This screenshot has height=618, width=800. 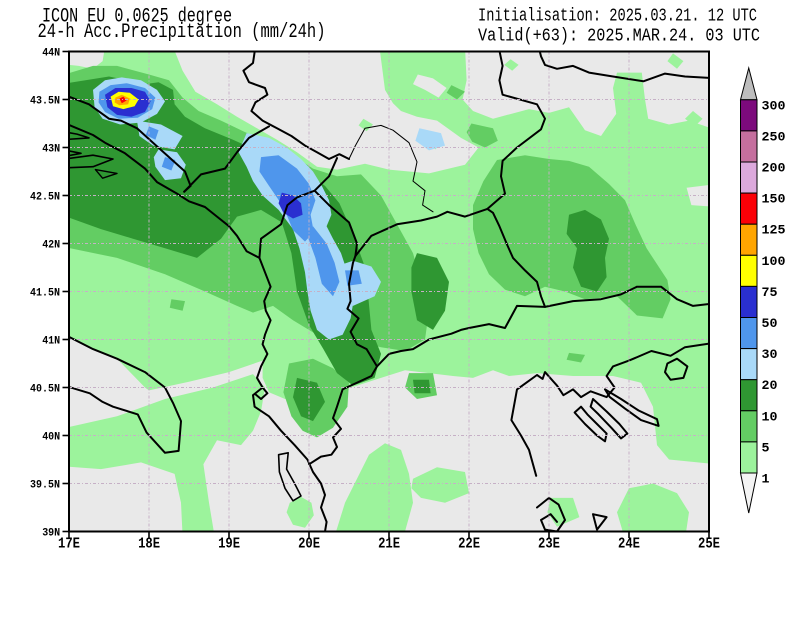 I want to click on svg-text: 1, so click(x=766, y=480).